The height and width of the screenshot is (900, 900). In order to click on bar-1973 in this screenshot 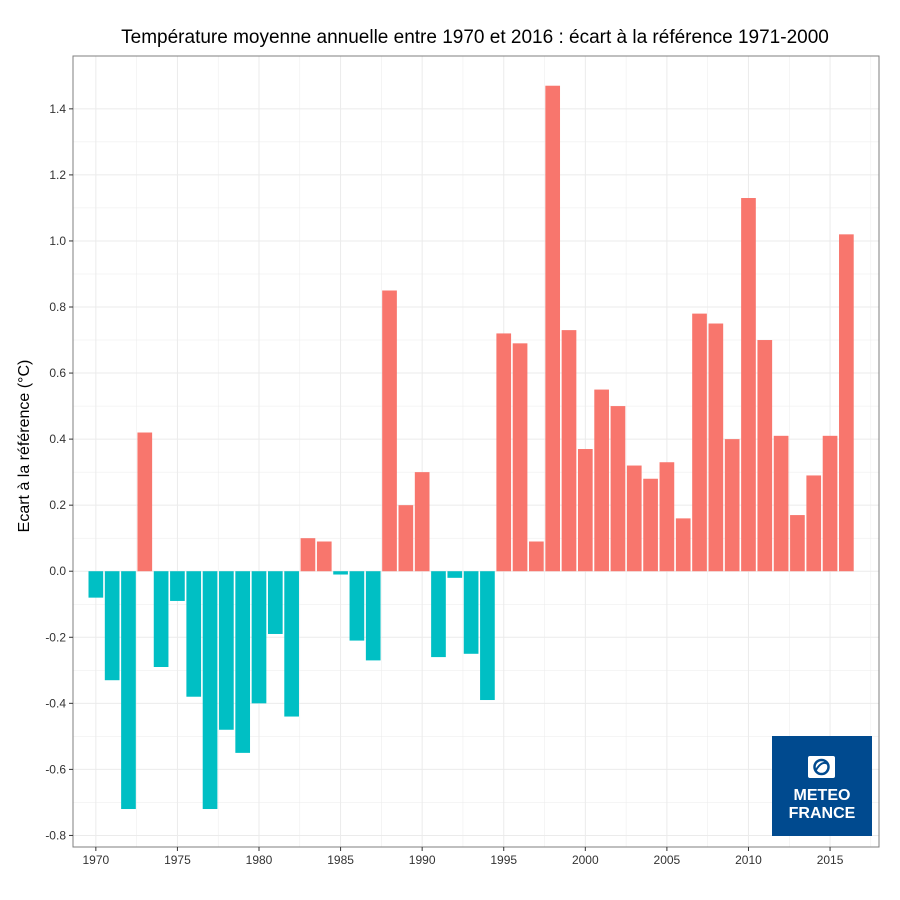, I will do `click(145, 502)`.